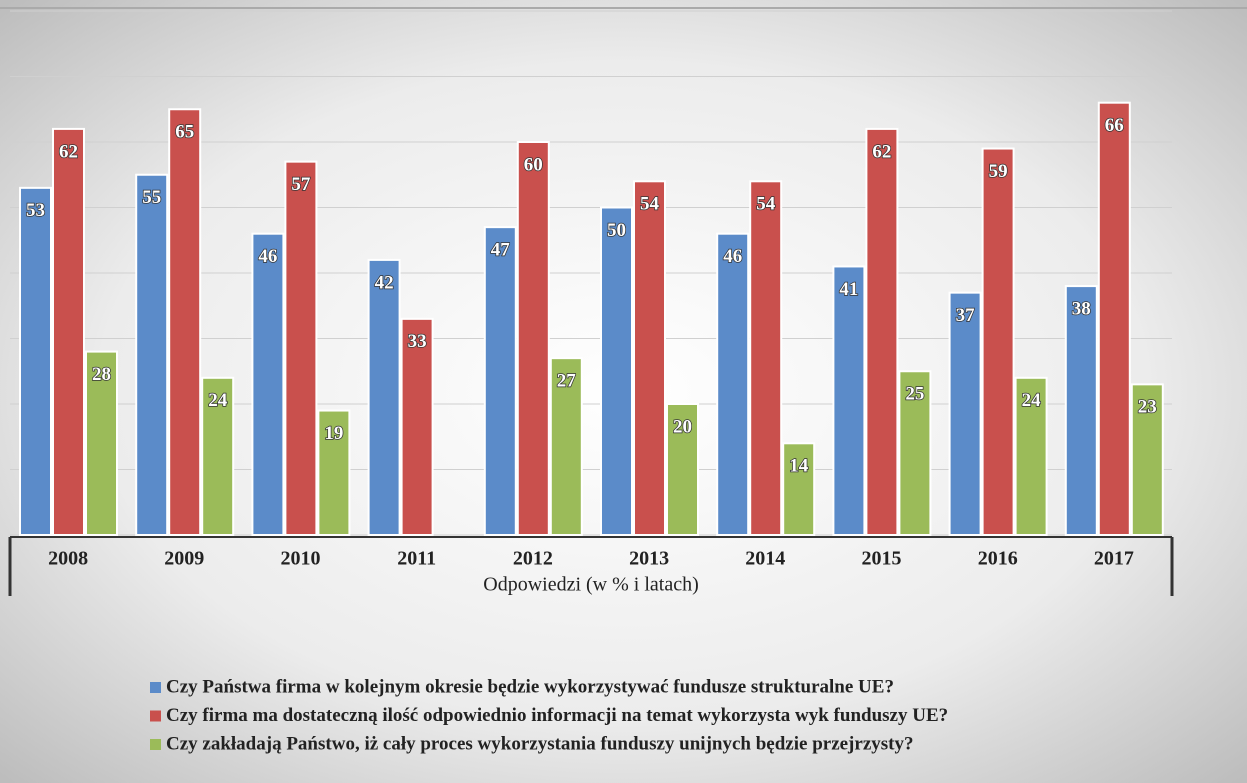  Describe the element at coordinates (848, 289) in the screenshot. I see `data-label: 41` at that location.